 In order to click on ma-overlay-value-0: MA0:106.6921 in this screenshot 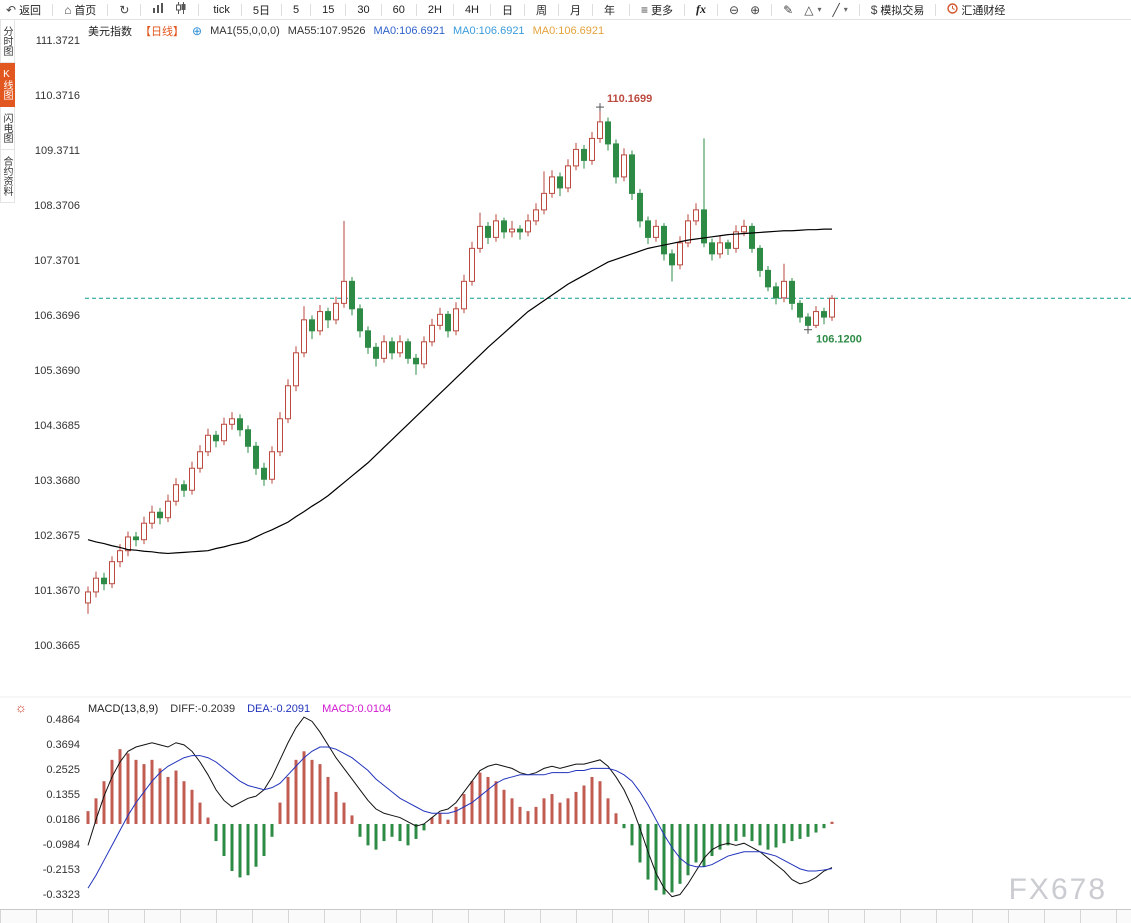, I will do `click(409, 31)`.